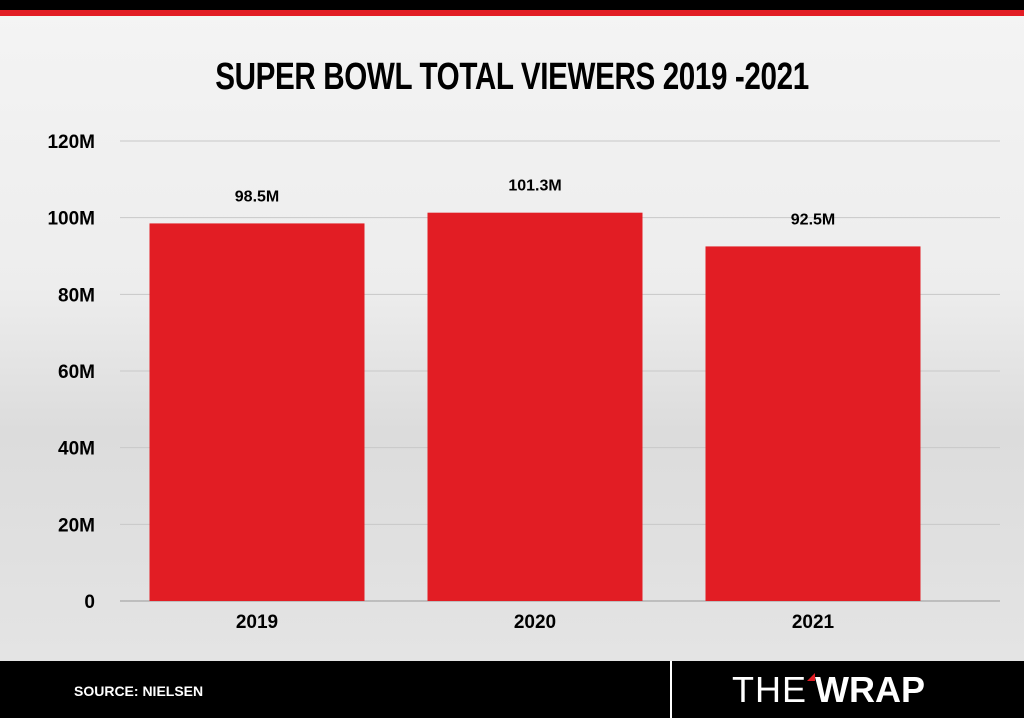 This screenshot has width=1024, height=718. Describe the element at coordinates (534, 186) in the screenshot. I see `data-label: 101.3M` at that location.